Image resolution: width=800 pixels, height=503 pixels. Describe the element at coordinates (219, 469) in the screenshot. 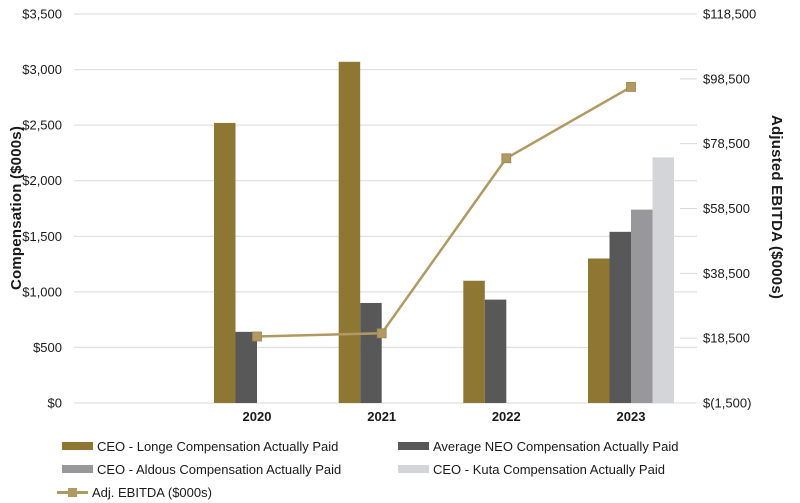

I see `legend-label-ceo-aldous: CEO - Aldous Compensation Actually Paid` at that location.